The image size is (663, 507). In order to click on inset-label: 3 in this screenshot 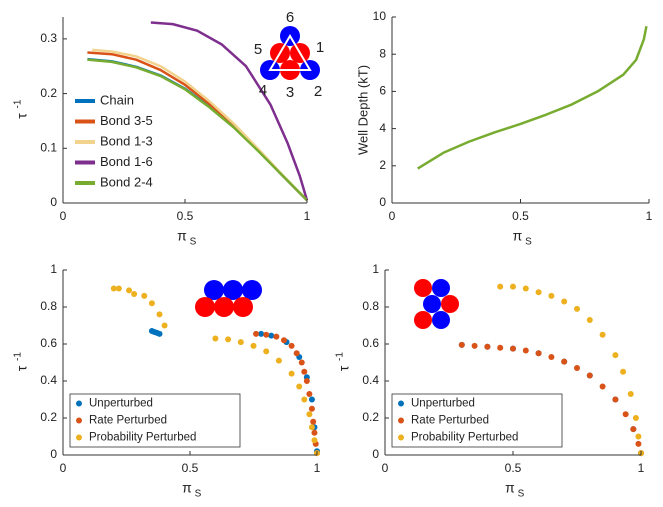, I will do `click(290, 92)`.